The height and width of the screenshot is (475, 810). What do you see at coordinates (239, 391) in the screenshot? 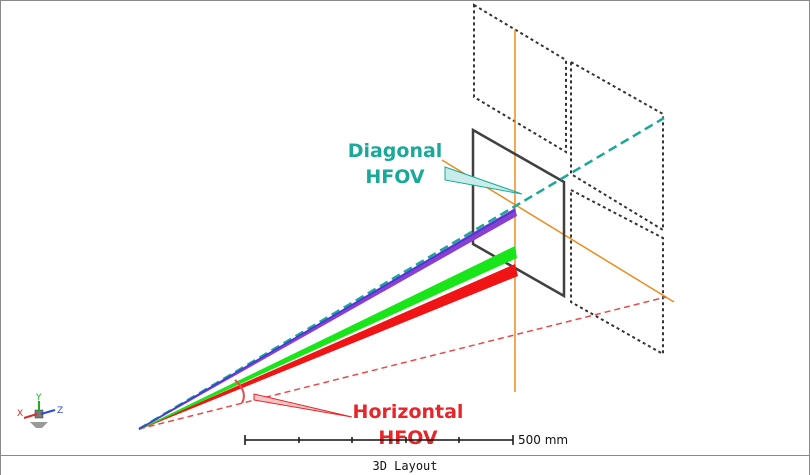
I see `horizontal-fov-angle-arc` at bounding box center [239, 391].